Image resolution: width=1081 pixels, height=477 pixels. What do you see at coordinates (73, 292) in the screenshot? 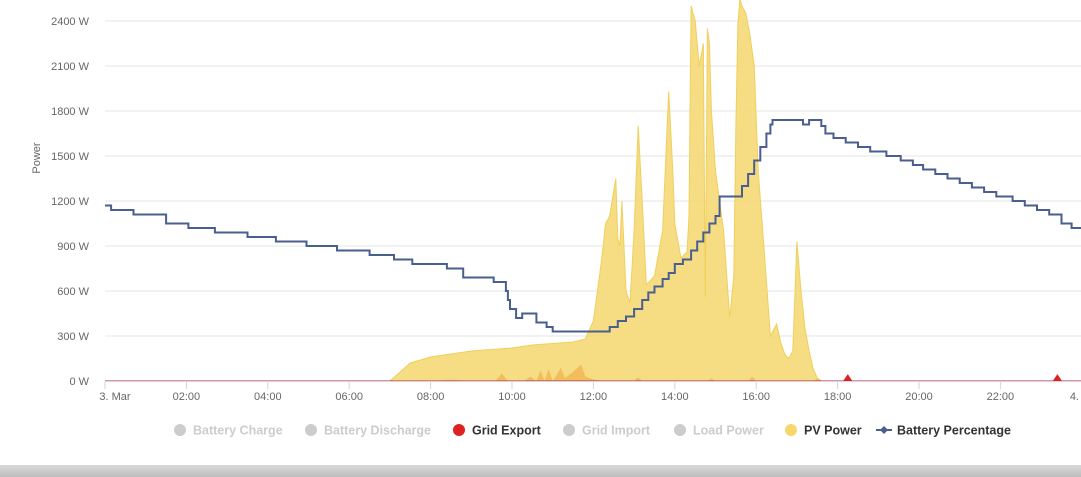
I see `y-tick-label: 600 W` at bounding box center [73, 292].